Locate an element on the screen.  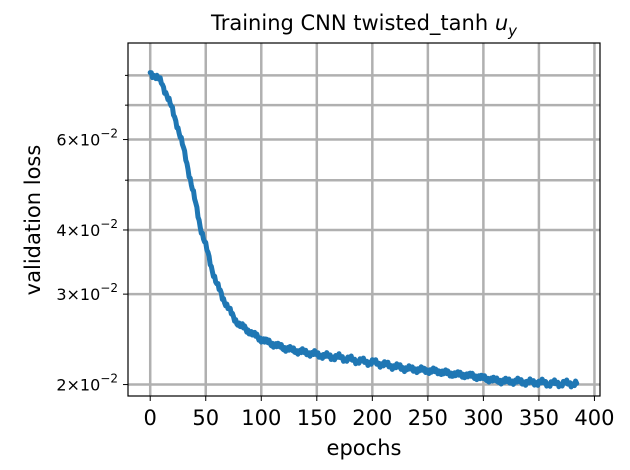
y-tick-label: 6×10⁻² is located at coordinates (87, 138).